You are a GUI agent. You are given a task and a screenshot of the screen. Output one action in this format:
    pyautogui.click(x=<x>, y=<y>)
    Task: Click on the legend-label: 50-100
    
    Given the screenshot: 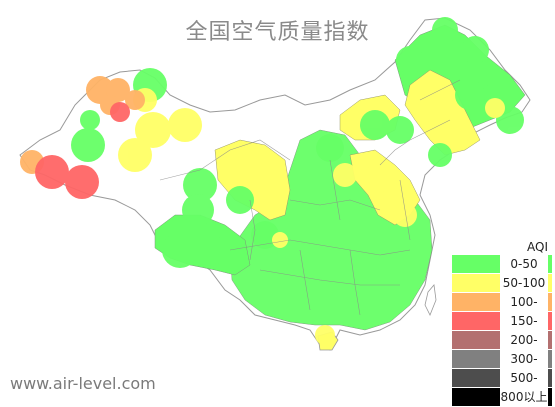 What is the action you would take?
    pyautogui.click(x=524, y=283)
    